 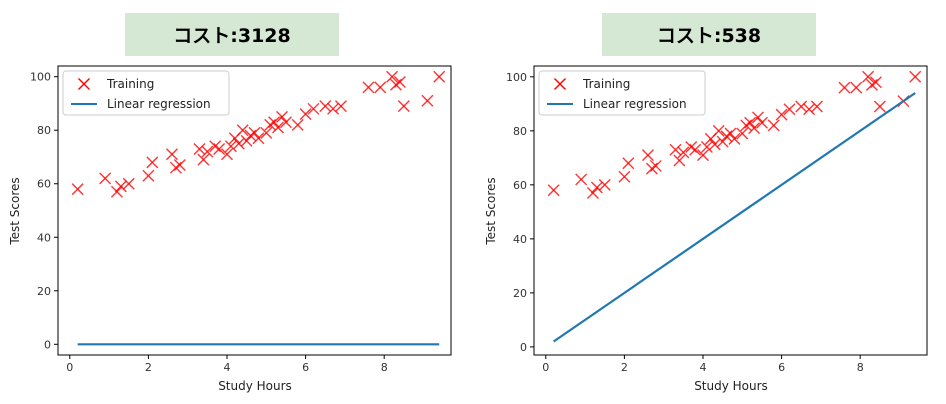 What do you see at coordinates (516, 77) in the screenshot?
I see `y-tick-label: 100` at bounding box center [516, 77].